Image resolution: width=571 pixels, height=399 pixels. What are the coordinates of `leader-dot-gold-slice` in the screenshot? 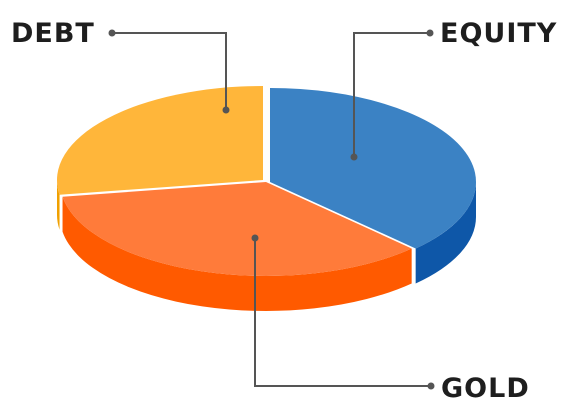 It's located at (255, 238).